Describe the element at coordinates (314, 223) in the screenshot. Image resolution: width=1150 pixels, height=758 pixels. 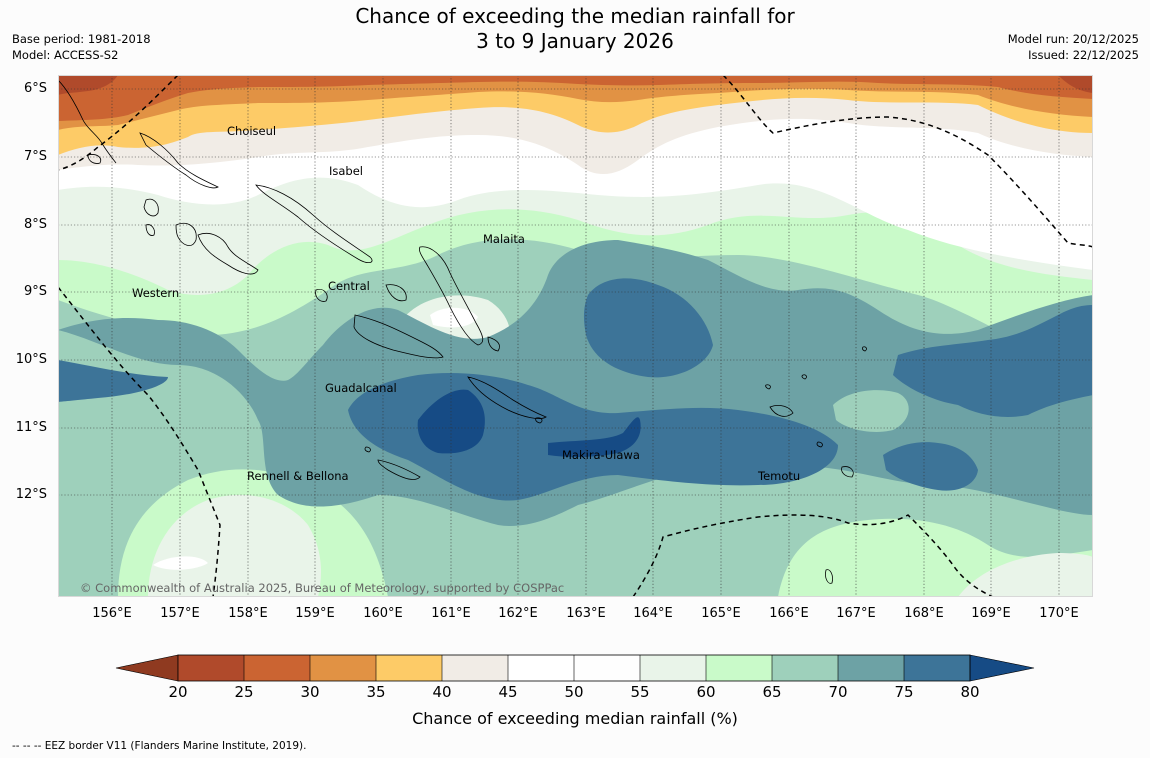
I see `isabel-island` at that location.